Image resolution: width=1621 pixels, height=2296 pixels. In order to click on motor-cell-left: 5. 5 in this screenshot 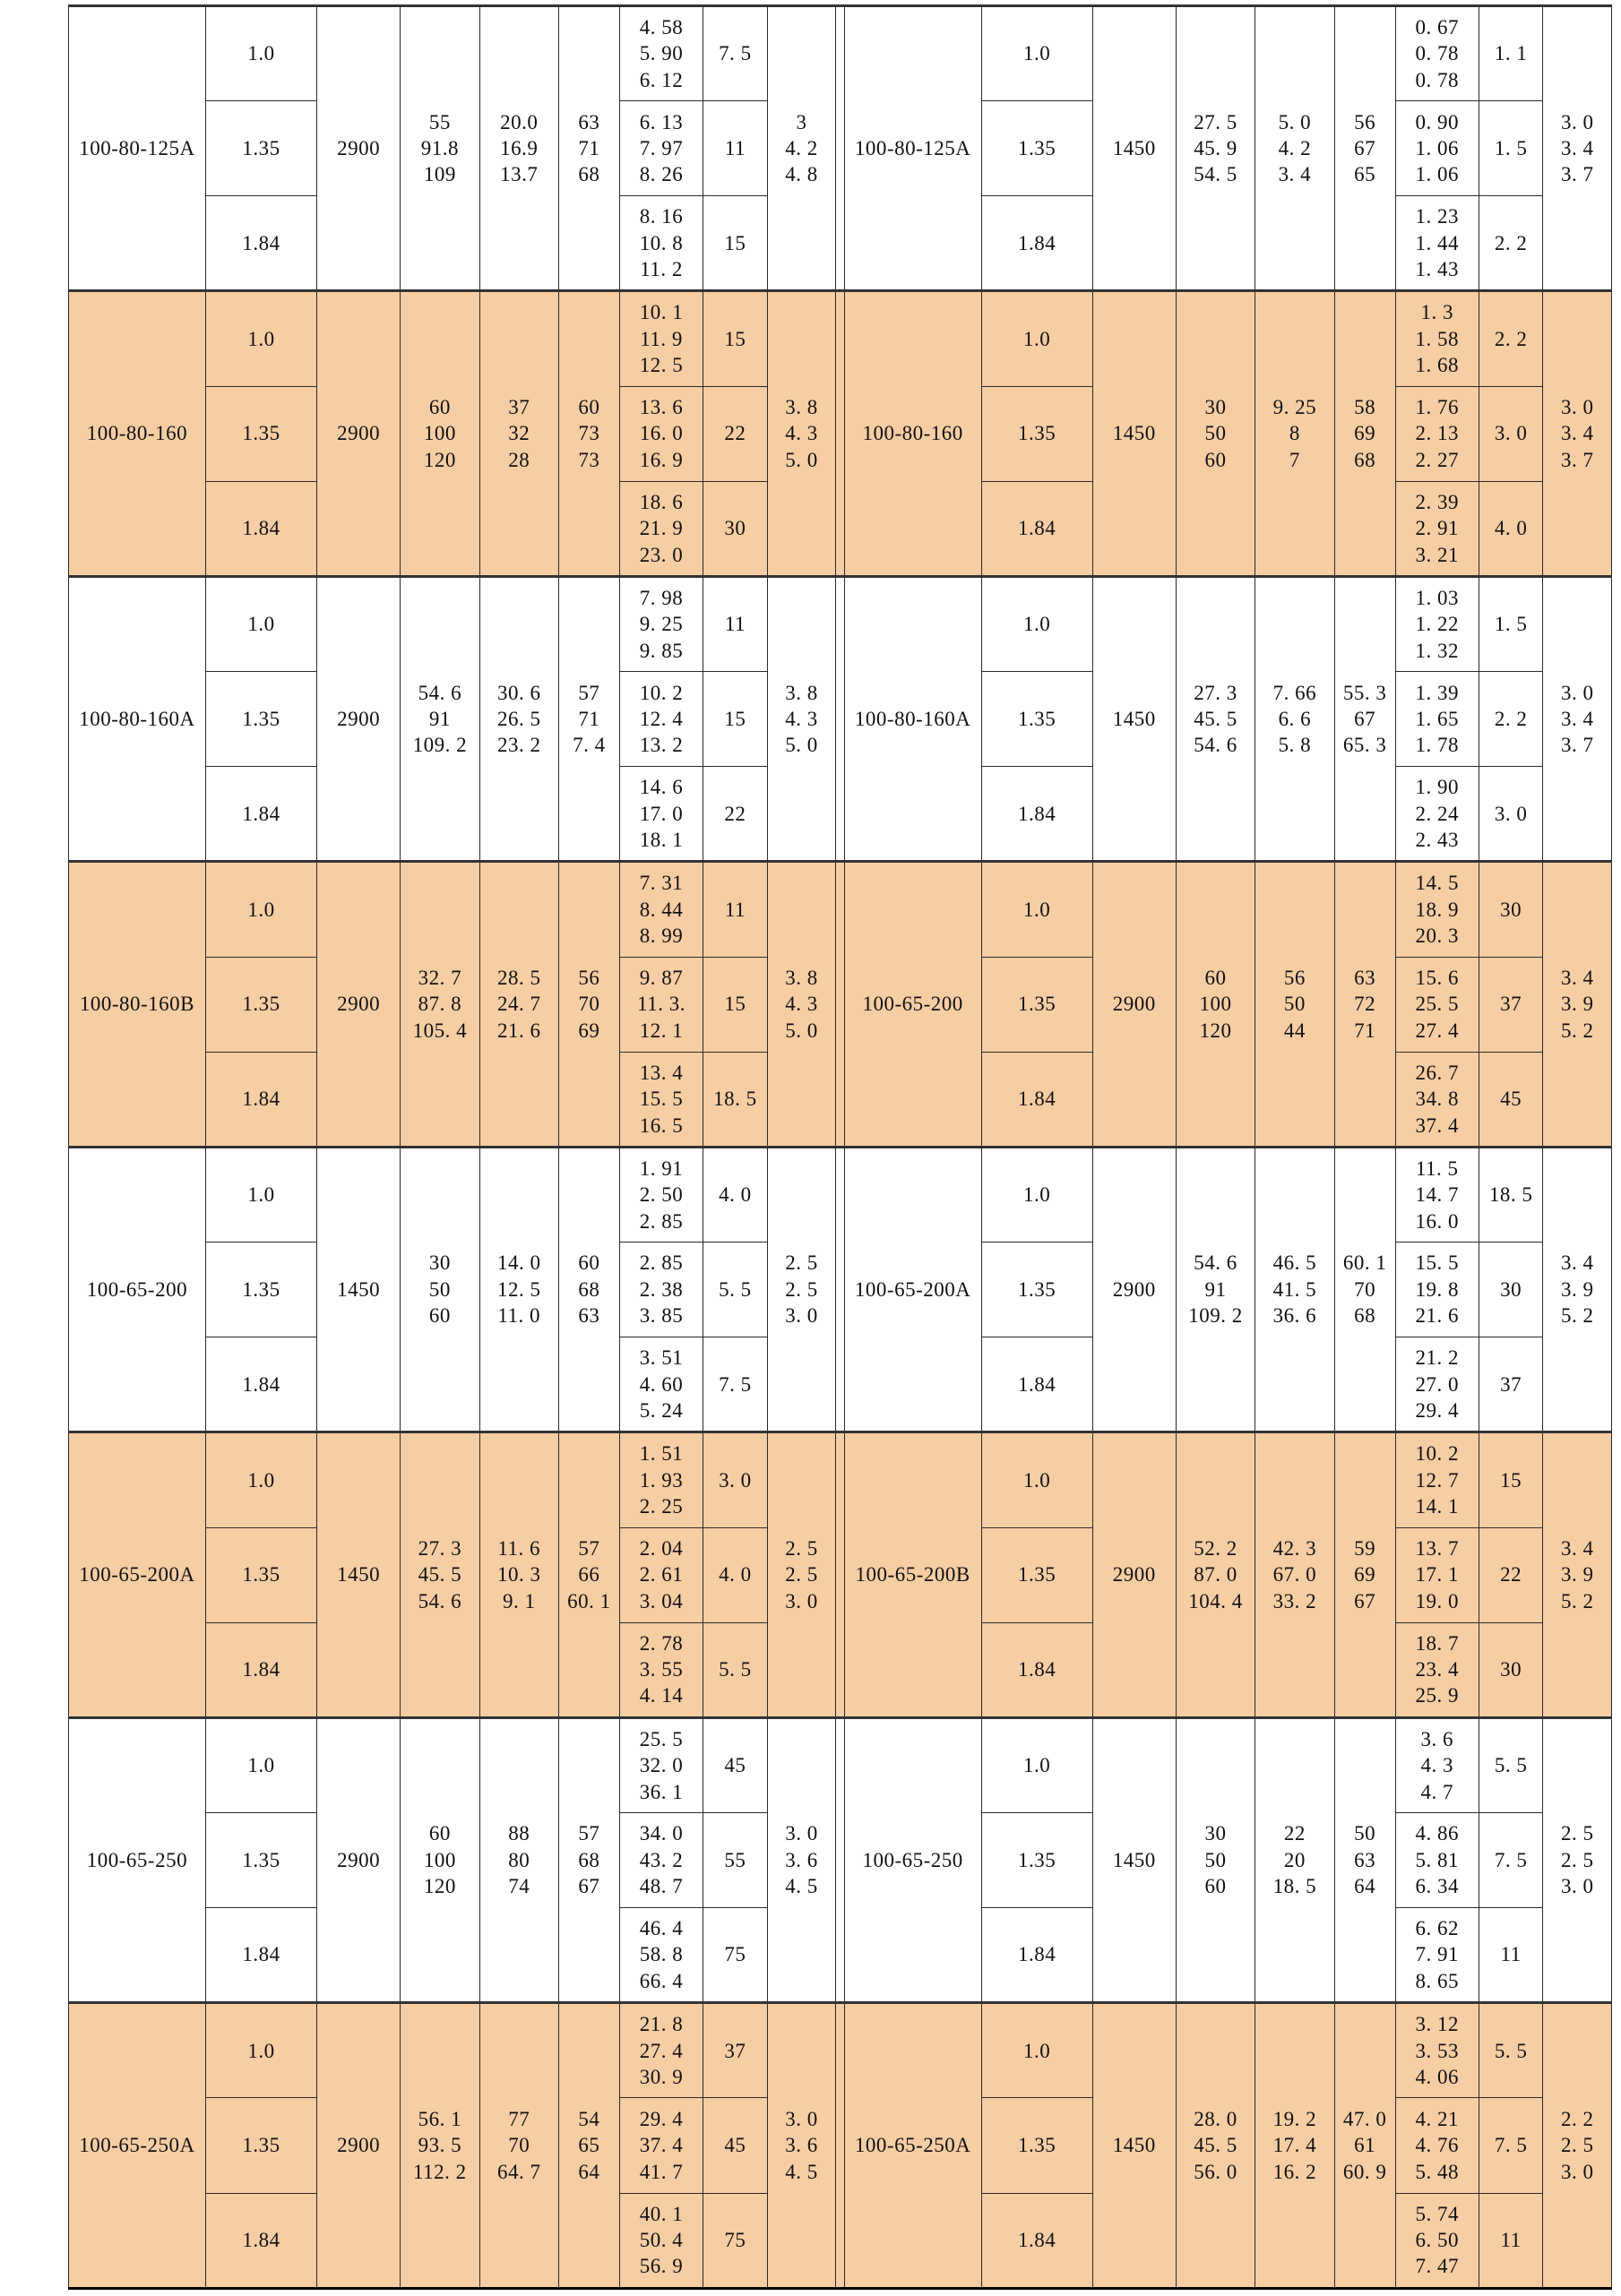, I will do `click(736, 1669)`.